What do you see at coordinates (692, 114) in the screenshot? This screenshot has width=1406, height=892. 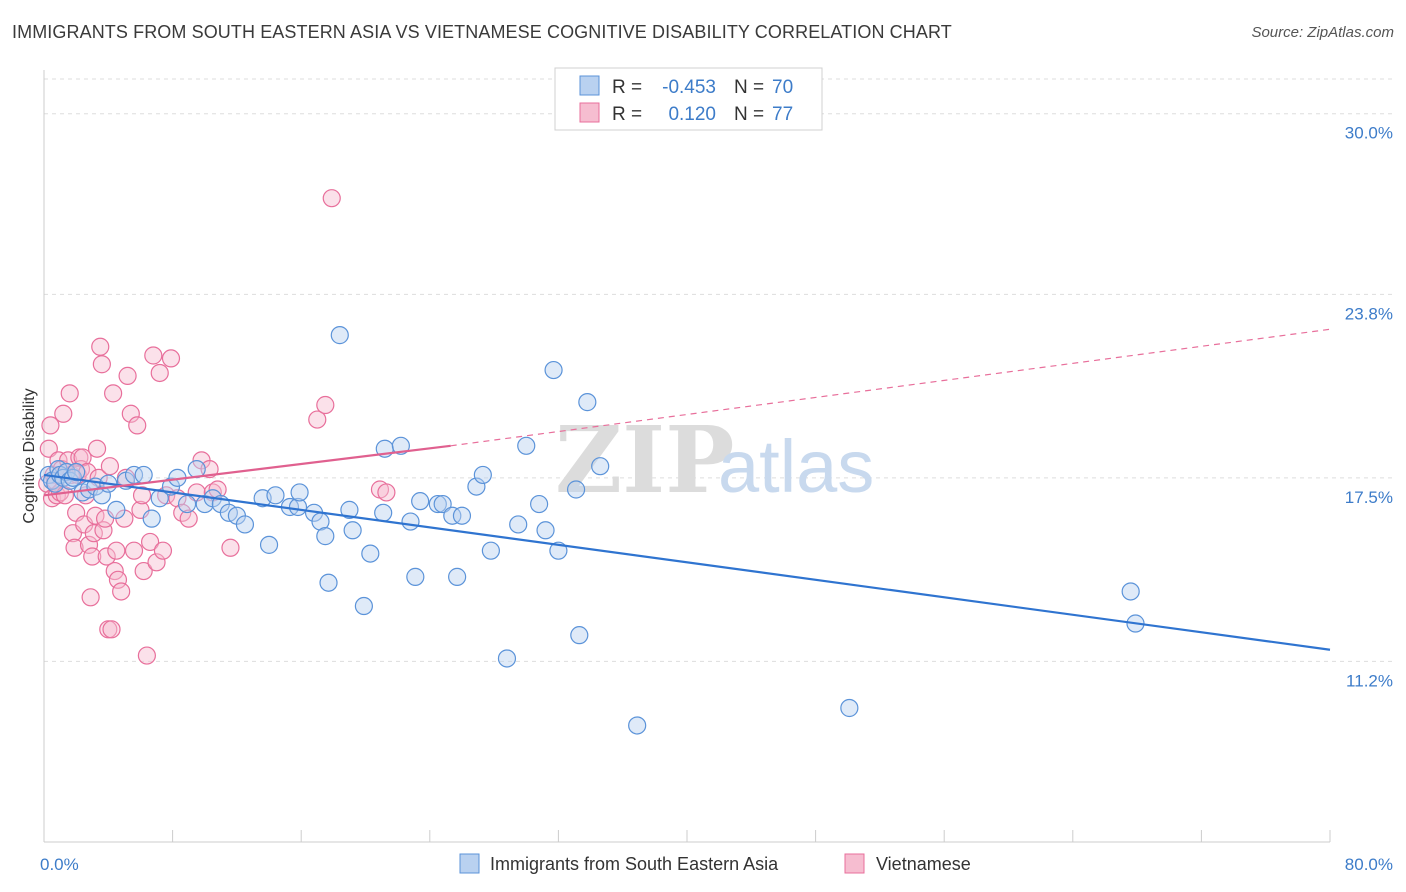 I see `legend-r-value-vi: 0.120` at bounding box center [692, 114].